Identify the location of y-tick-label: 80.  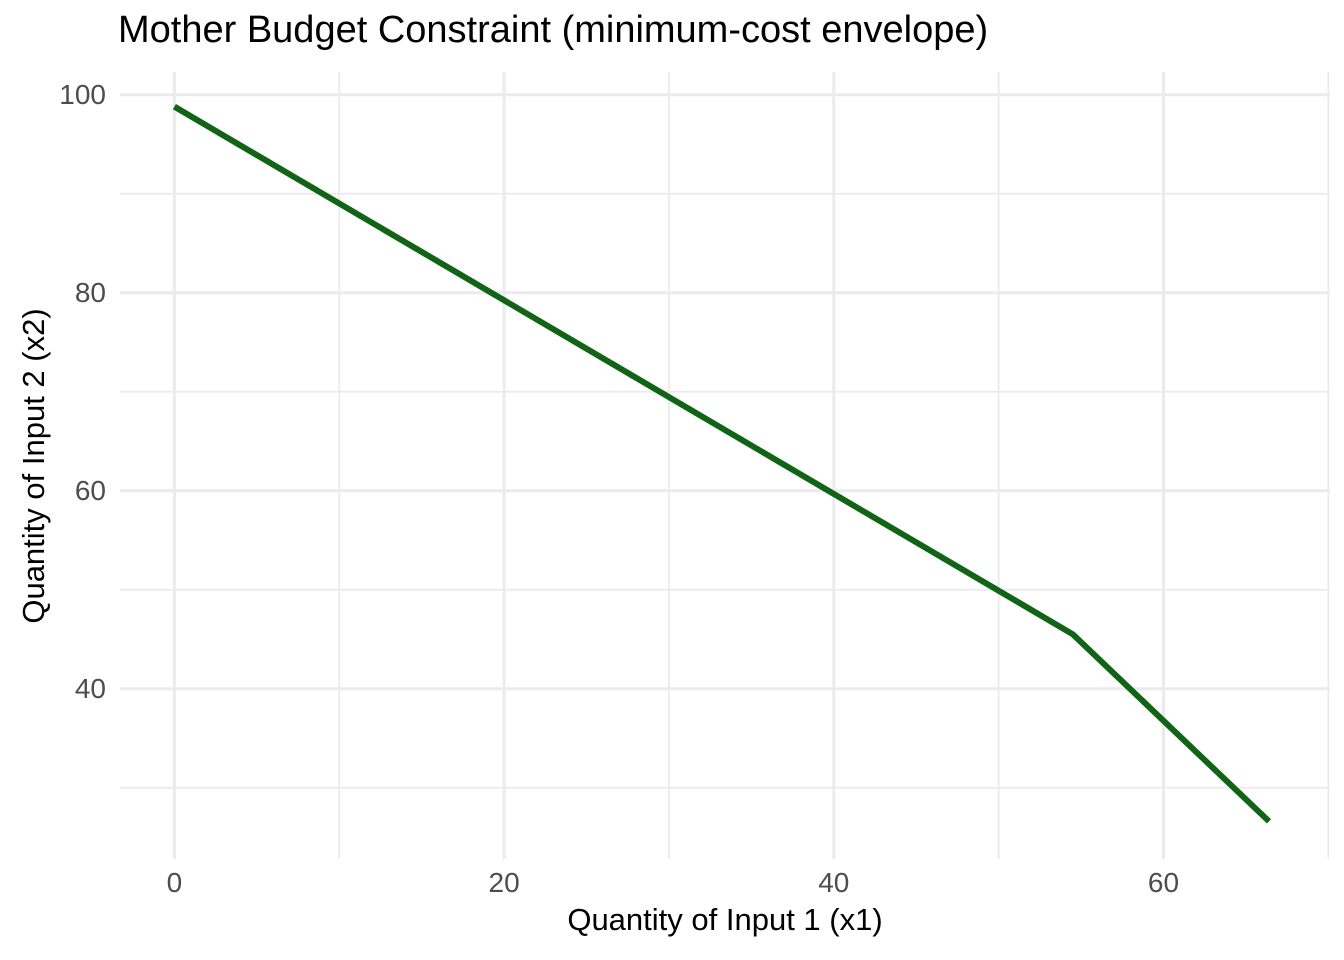
(90, 292).